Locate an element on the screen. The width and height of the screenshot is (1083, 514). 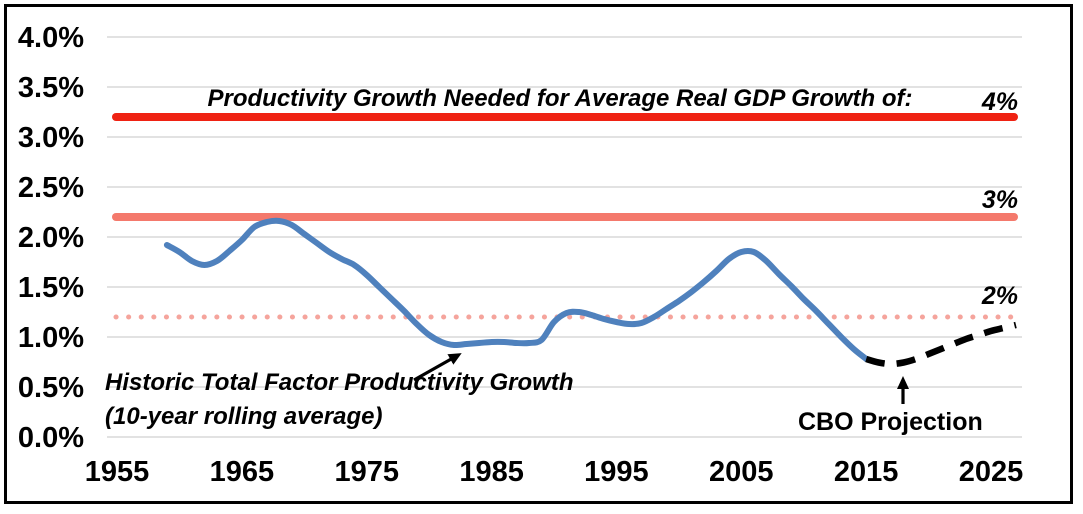
y-tick-label: 4.0% is located at coordinates (51, 38).